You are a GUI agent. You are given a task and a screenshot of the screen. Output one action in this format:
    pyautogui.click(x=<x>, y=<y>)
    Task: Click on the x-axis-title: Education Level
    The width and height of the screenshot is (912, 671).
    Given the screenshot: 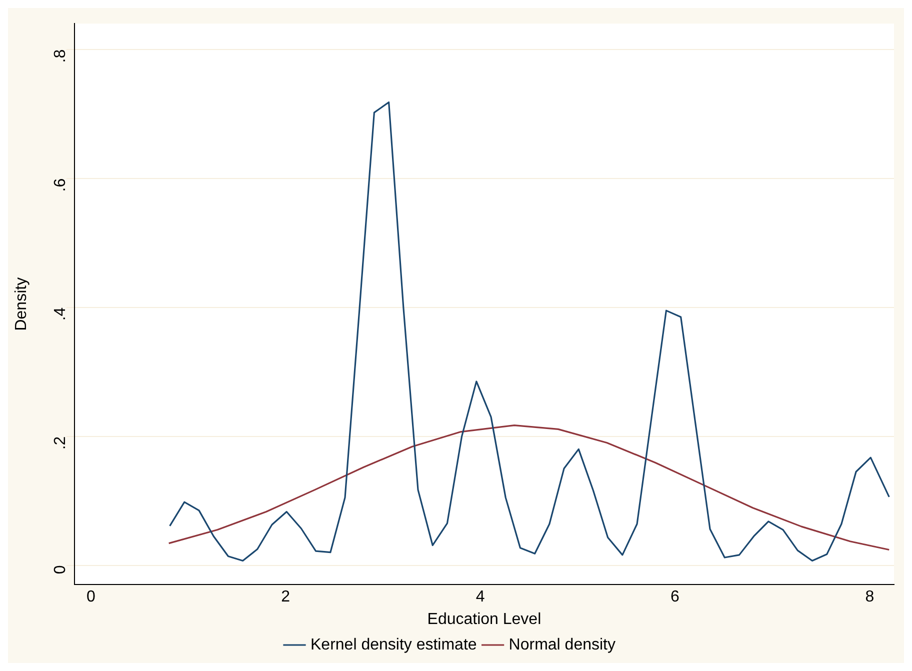 What is the action you would take?
    pyautogui.click(x=484, y=619)
    